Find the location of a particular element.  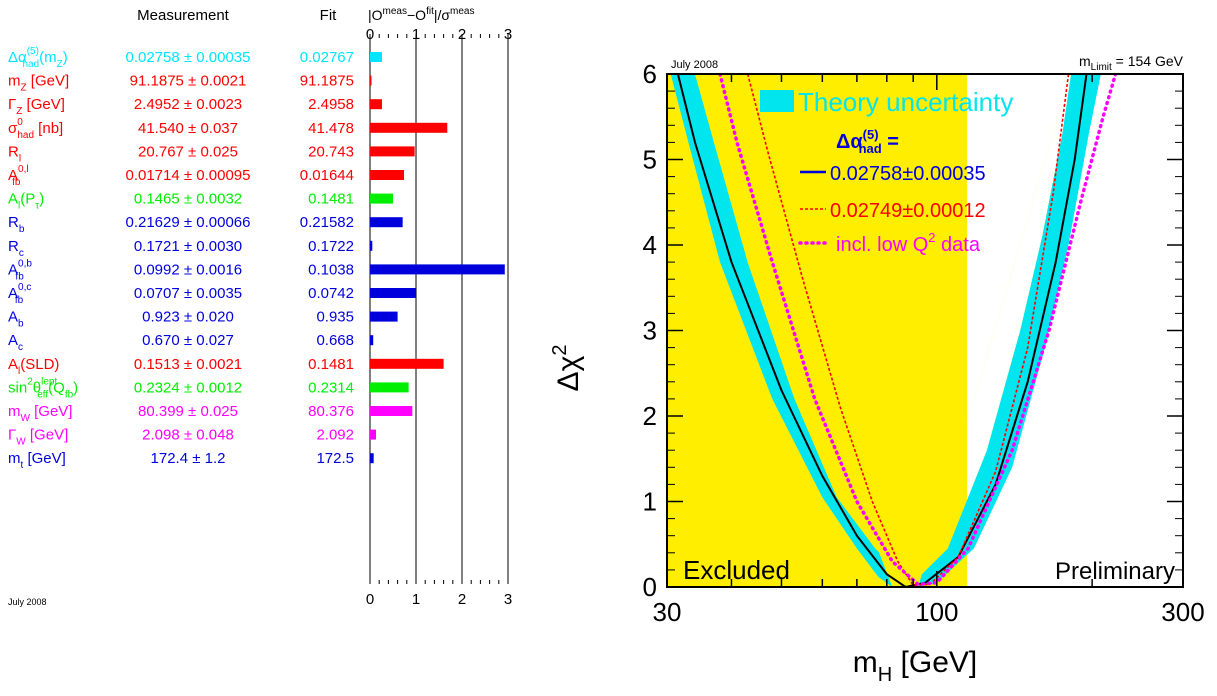

row-label: Δα(5) had(mZ) is located at coordinates (38, 58).